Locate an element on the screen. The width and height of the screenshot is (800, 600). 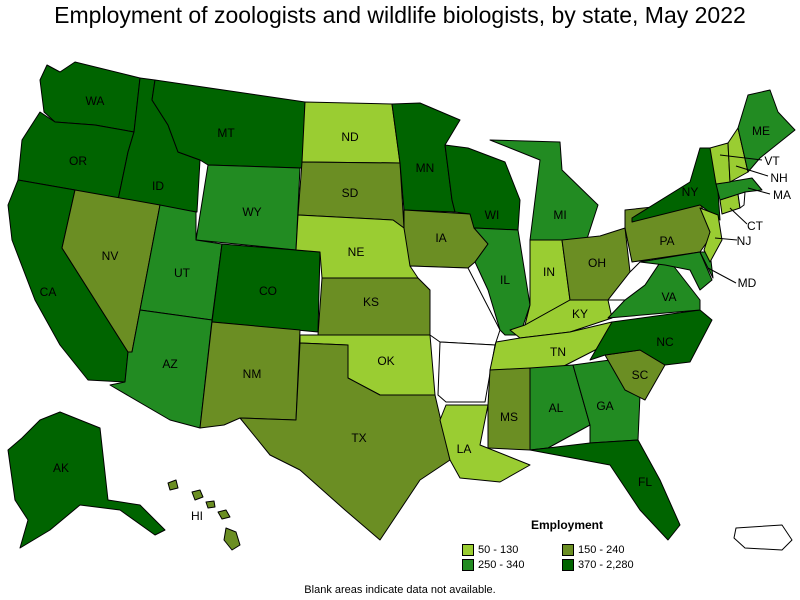
state-label-ne: NE is located at coordinates (356, 252).